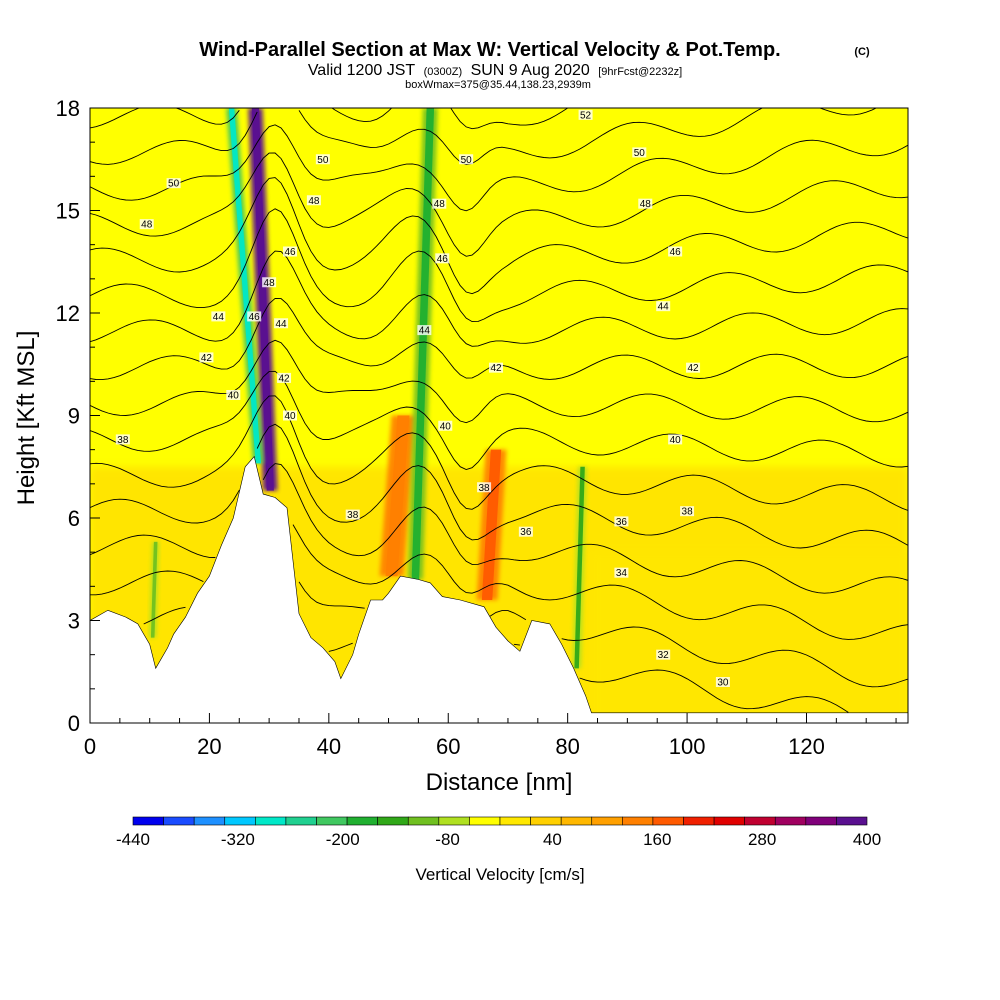  I want to click on chart-subtitle-2: boxWmax=375@35.44,138.23,2939m, so click(498, 85).